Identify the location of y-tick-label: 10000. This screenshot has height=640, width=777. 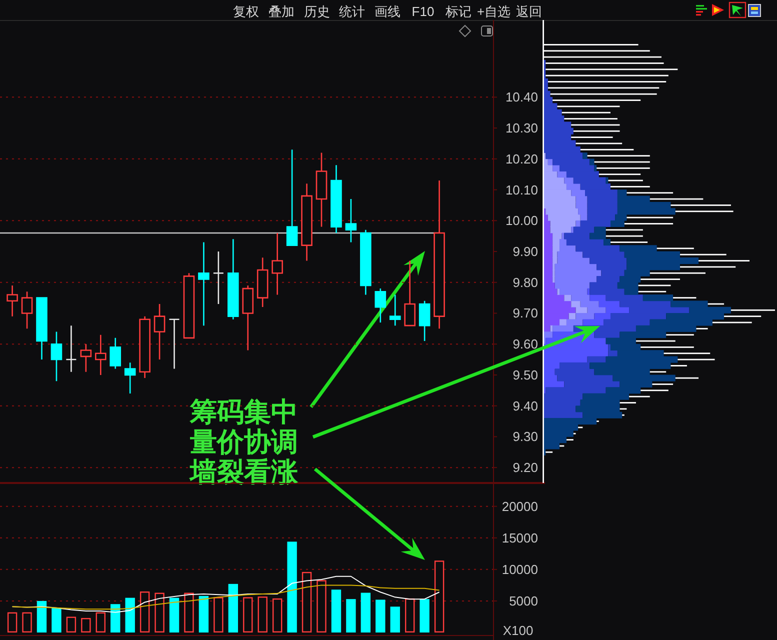
(520, 569).